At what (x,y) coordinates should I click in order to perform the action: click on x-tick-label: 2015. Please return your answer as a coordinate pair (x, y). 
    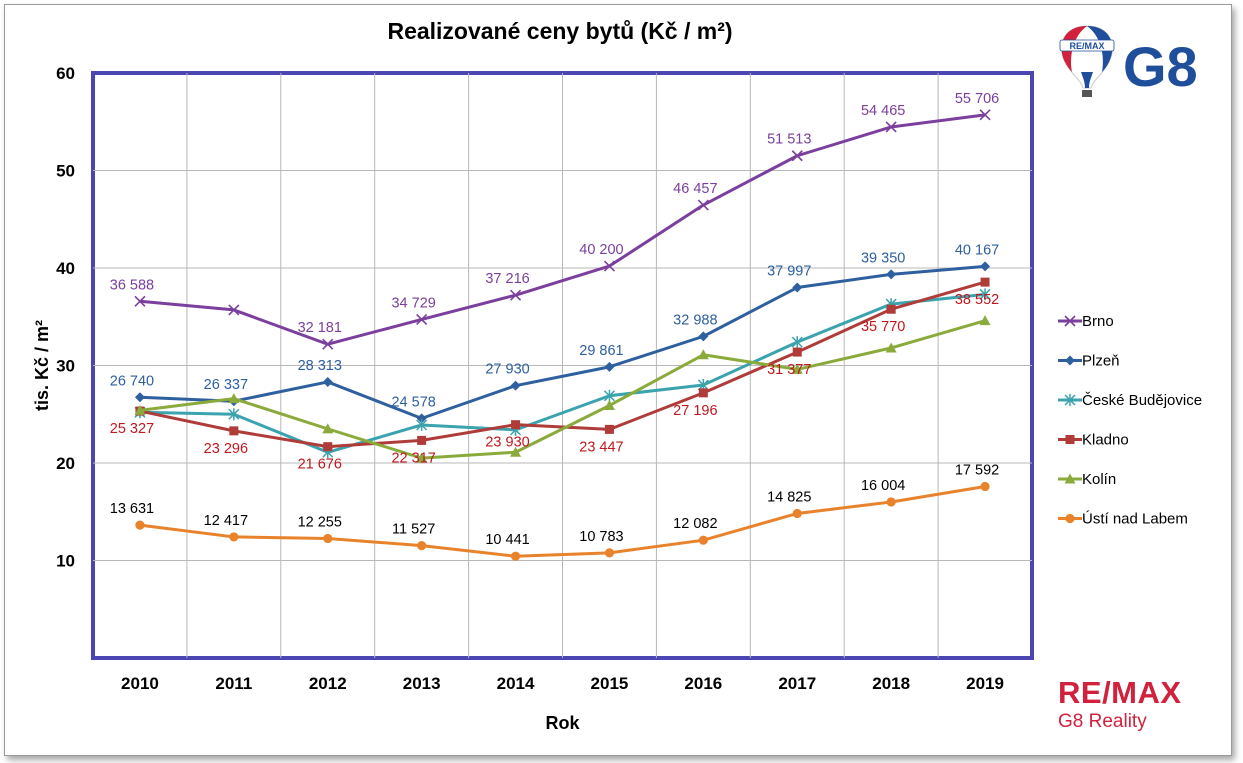
    Looking at the image, I should click on (610, 683).